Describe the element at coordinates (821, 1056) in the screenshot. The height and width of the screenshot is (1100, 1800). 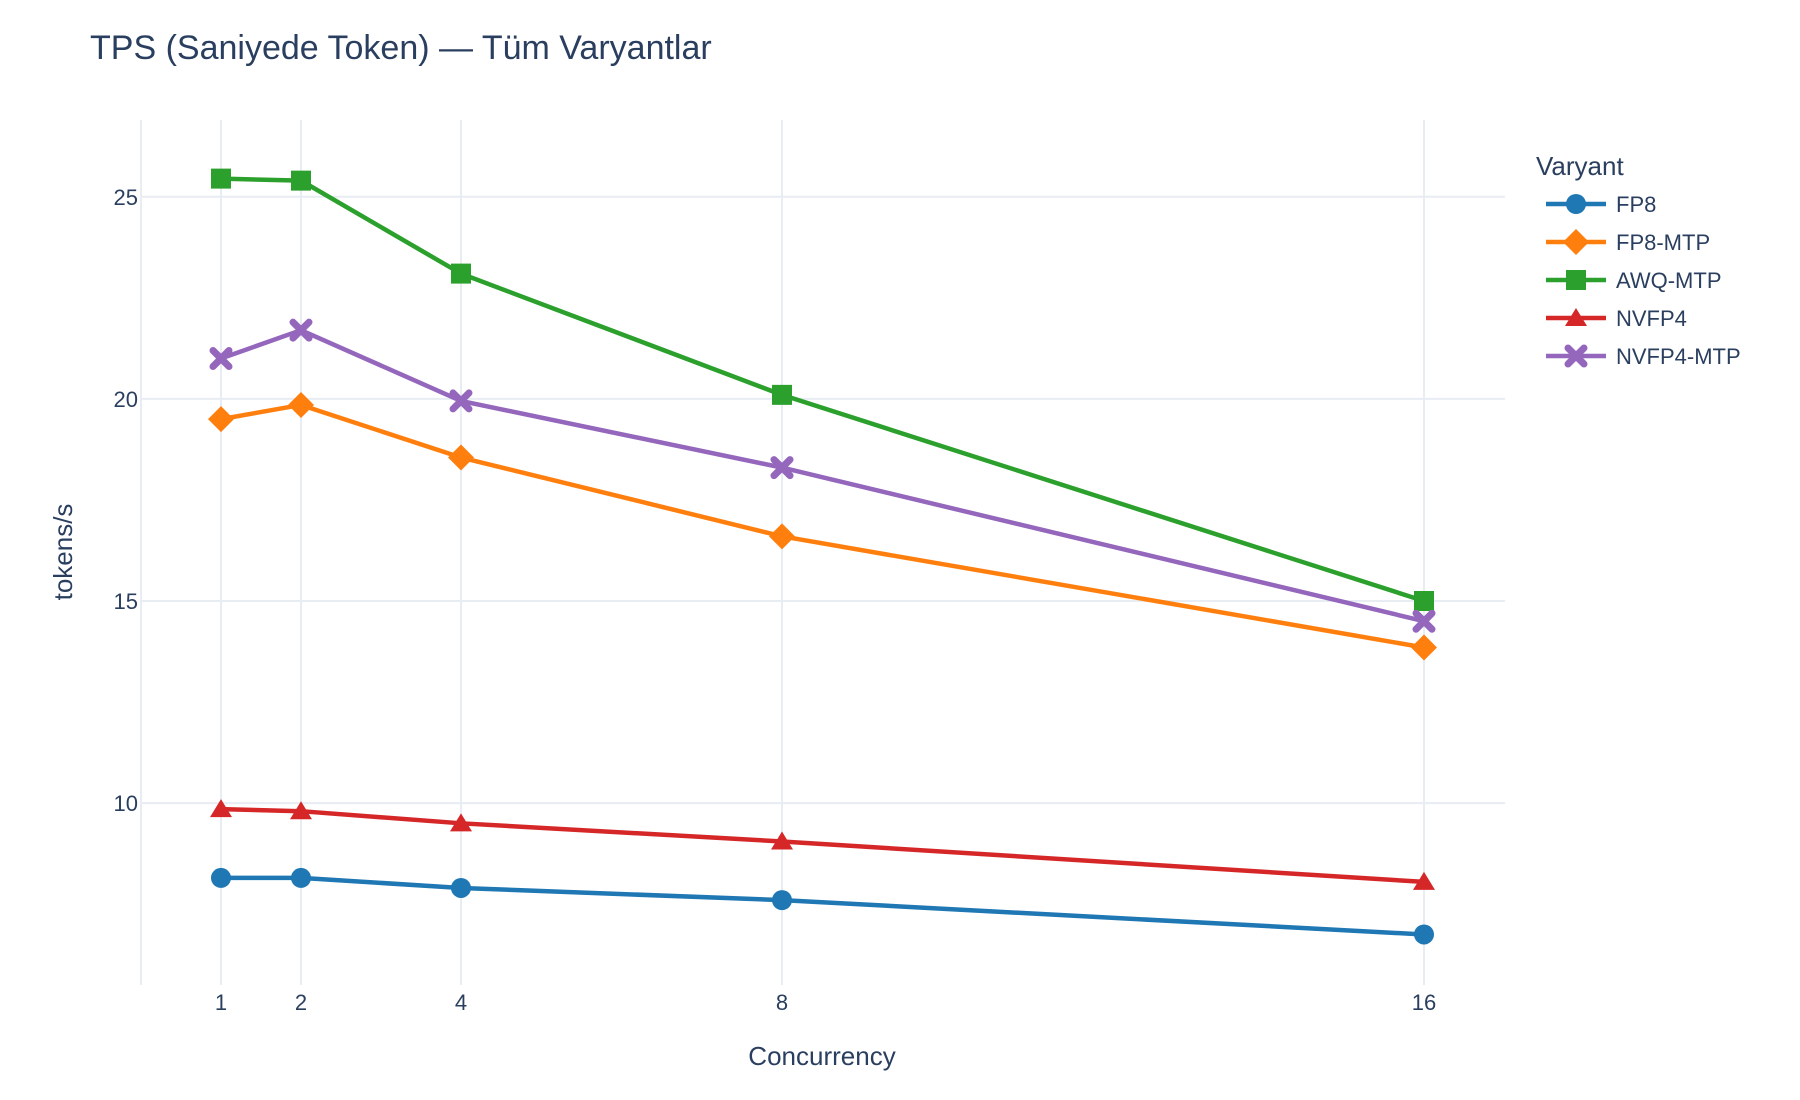
I see `x-axis-title: Concurrency` at that location.